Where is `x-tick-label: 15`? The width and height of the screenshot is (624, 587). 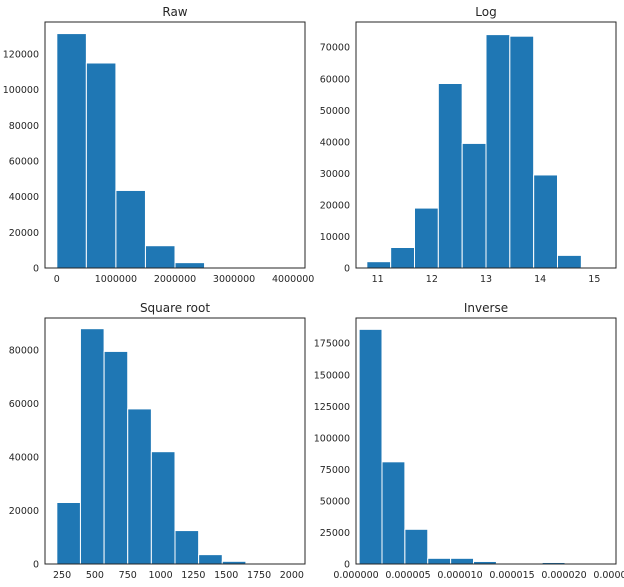 x-tick-label: 15 is located at coordinates (594, 279).